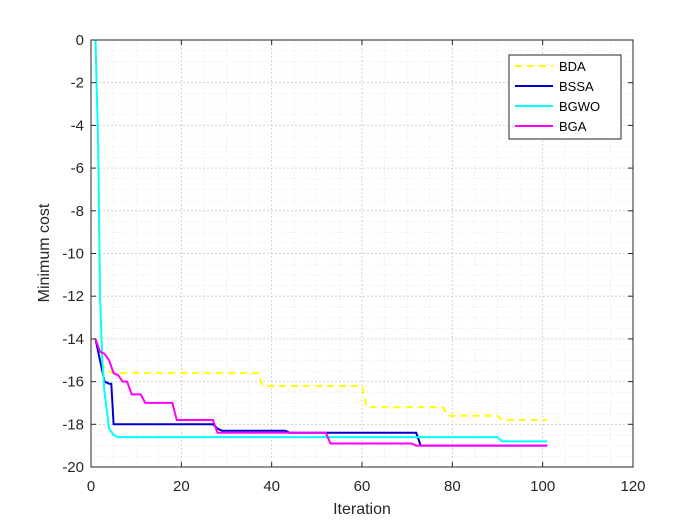 The height and width of the screenshot is (525, 700). What do you see at coordinates (73, 424) in the screenshot?
I see `y-tick-label: -18` at bounding box center [73, 424].